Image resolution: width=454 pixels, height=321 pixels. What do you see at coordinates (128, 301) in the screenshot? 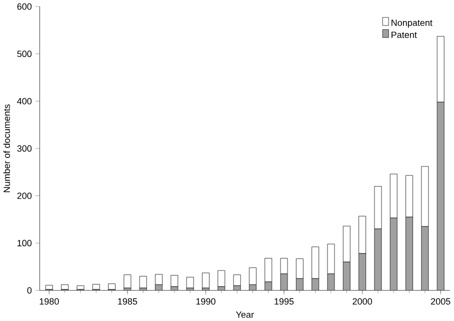
I see `x-tick-label: 1985` at bounding box center [128, 301].